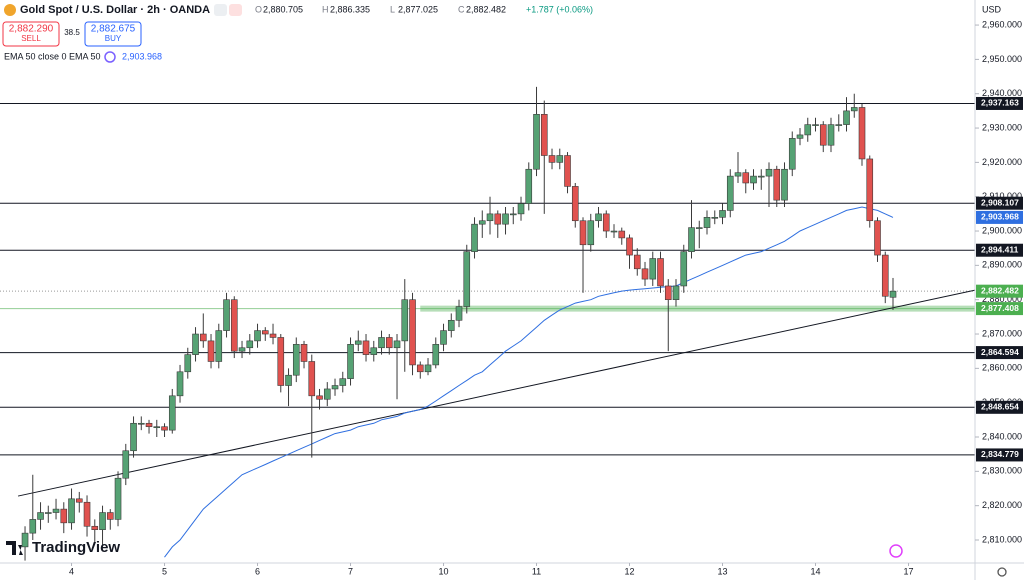 This screenshot has height=580, width=1024. What do you see at coordinates (630, 571) in the screenshot?
I see `x-tick-label: 12` at bounding box center [630, 571].